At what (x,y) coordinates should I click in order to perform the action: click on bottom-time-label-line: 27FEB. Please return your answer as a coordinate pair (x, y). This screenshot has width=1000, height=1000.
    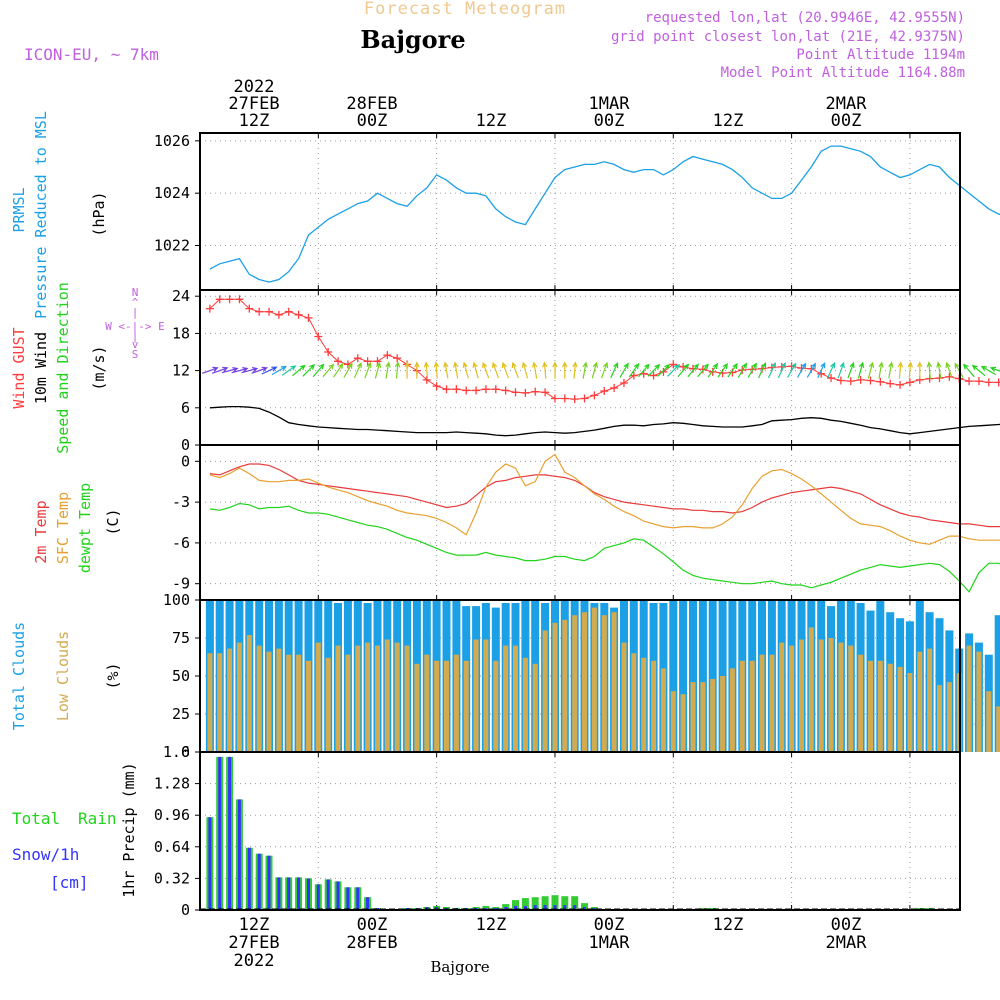
    Looking at the image, I should click on (253, 943).